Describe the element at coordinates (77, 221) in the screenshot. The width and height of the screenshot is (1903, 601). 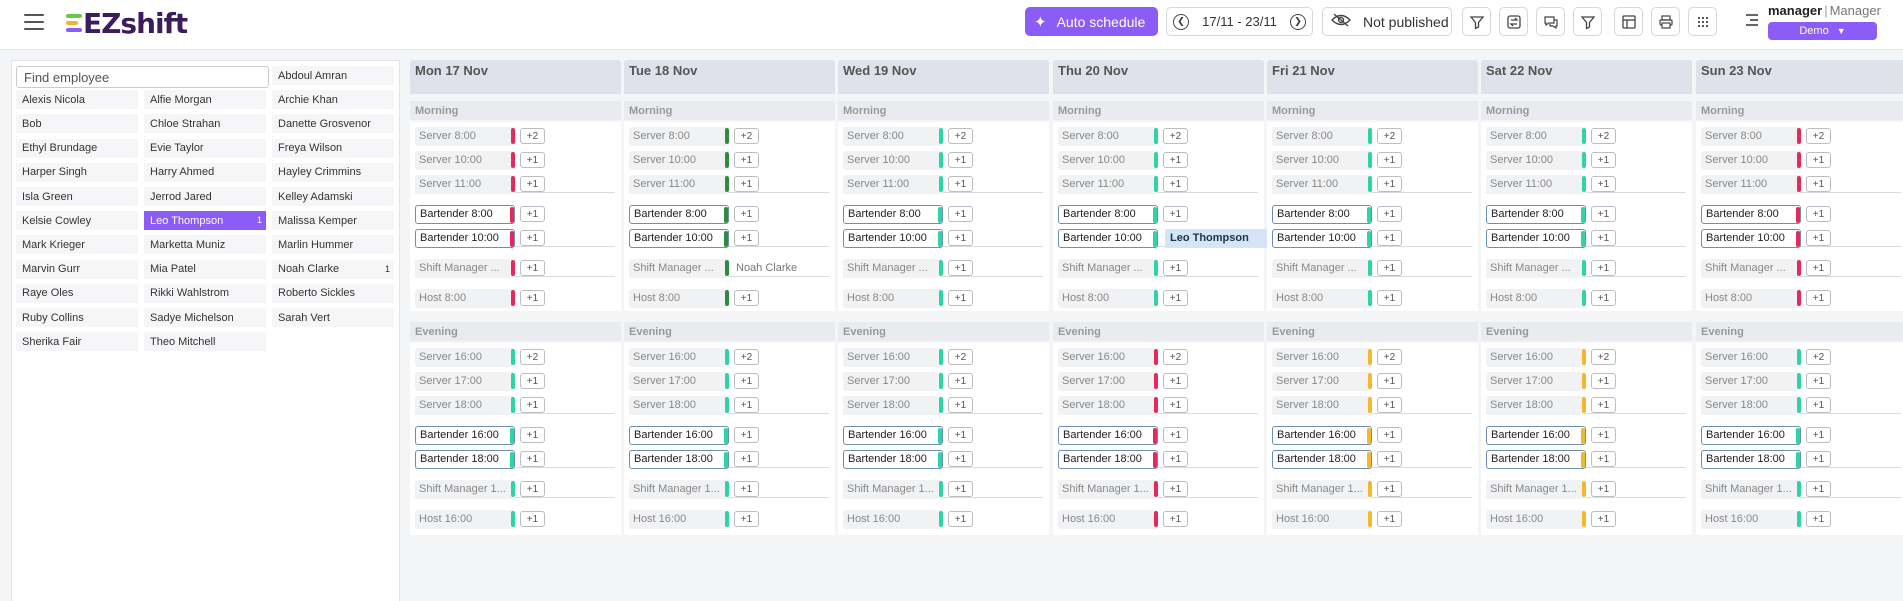
I see `employee-item: Kelsie Cowley` at that location.